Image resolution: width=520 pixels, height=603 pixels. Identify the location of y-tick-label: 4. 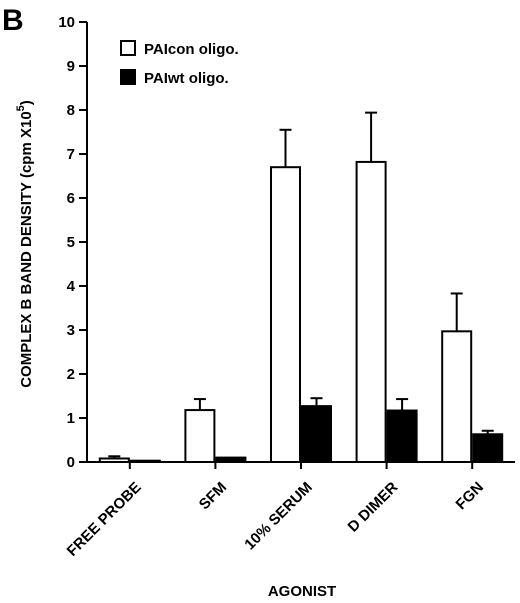
(71, 286).